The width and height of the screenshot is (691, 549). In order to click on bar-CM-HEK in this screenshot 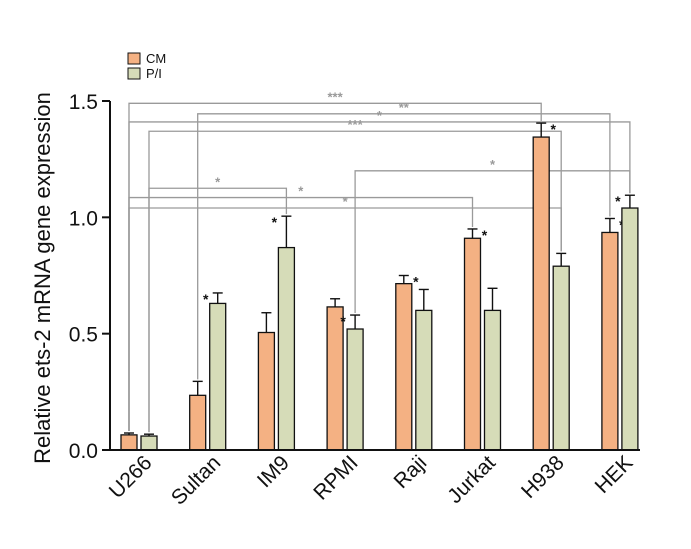, I will do `click(610, 341)`.